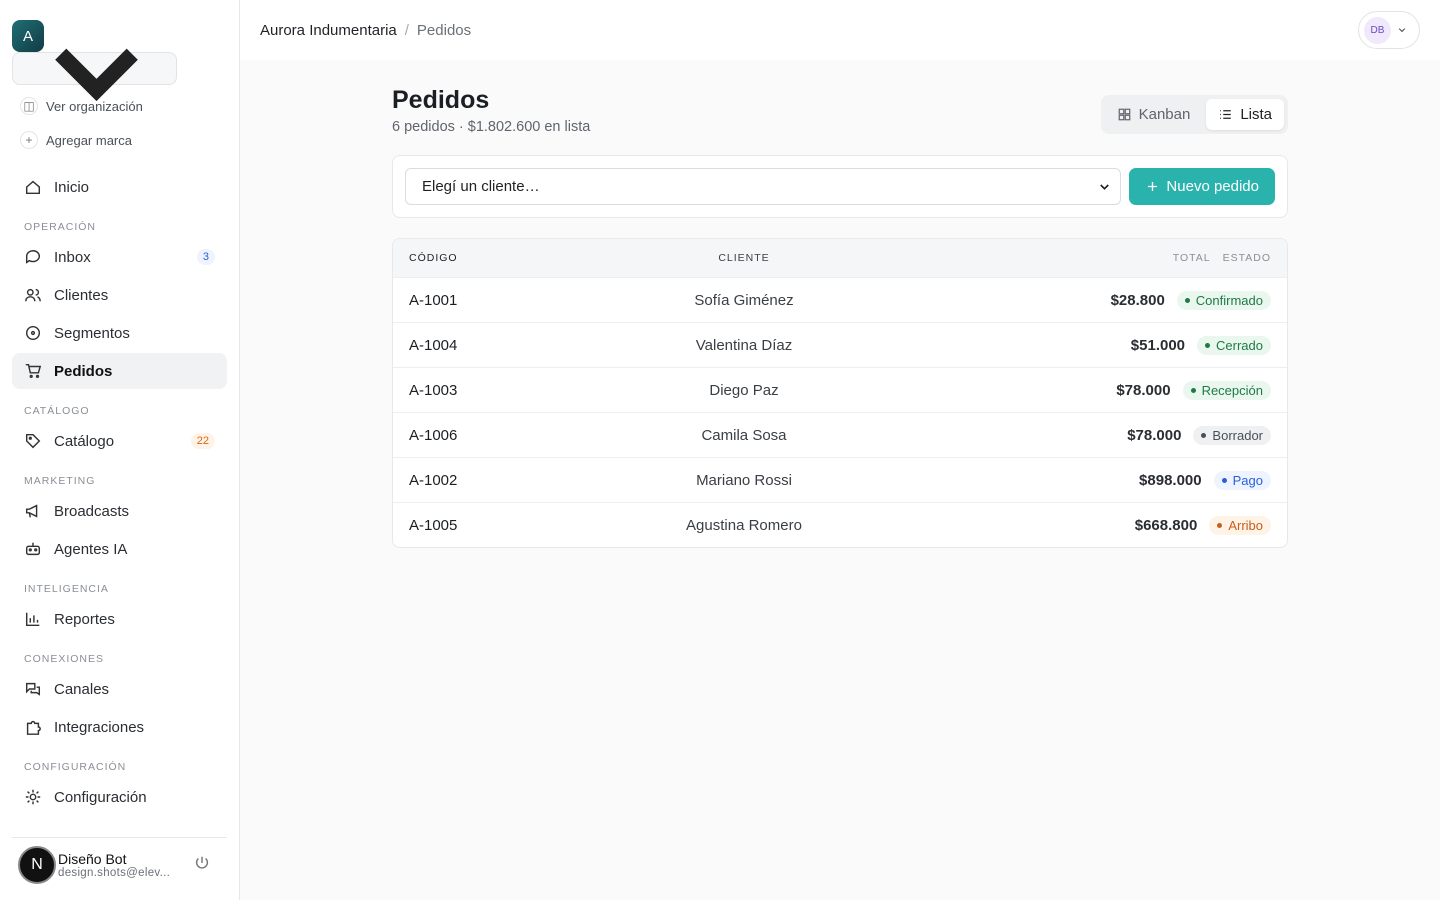 The width and height of the screenshot is (1440, 900). I want to click on sidebar-link: ◫ Ver organización, so click(123, 106).